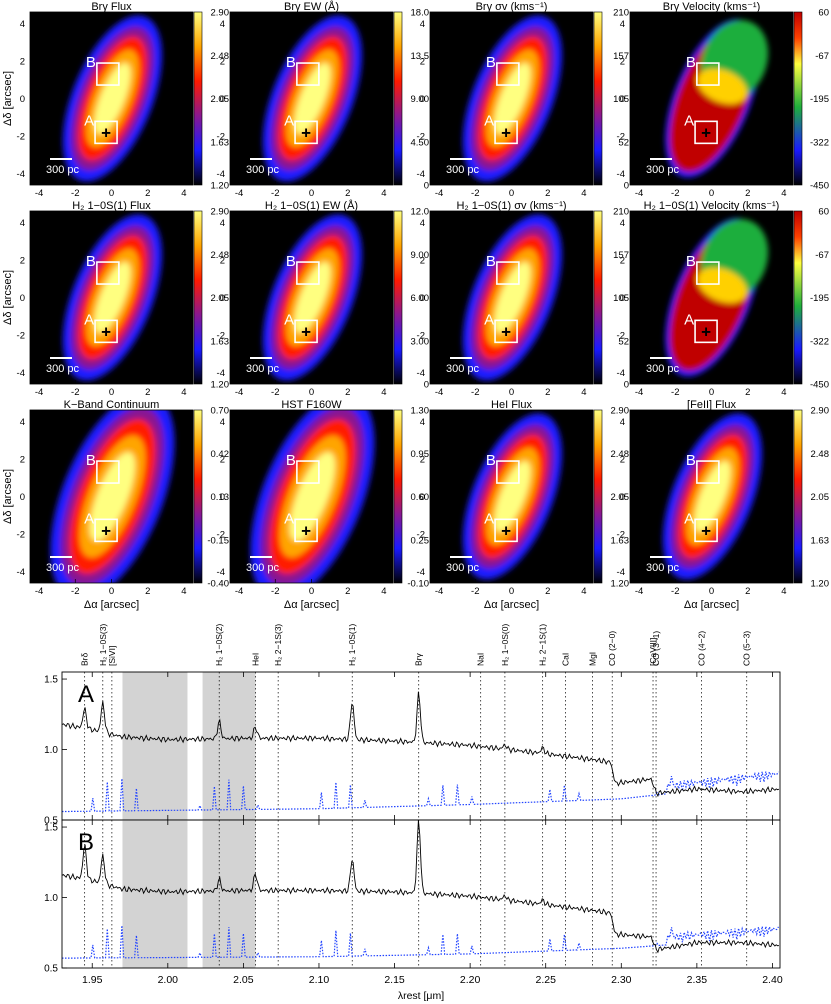 Image resolution: width=831 pixels, height=1004 pixels. I want to click on line-id-label: HeI, so click(255, 659).